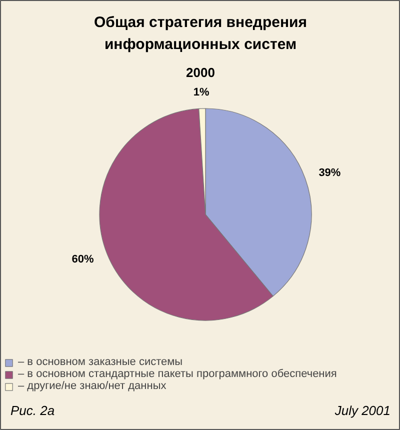 The width and height of the screenshot is (400, 430). I want to click on data-label: 39%, so click(329, 173).